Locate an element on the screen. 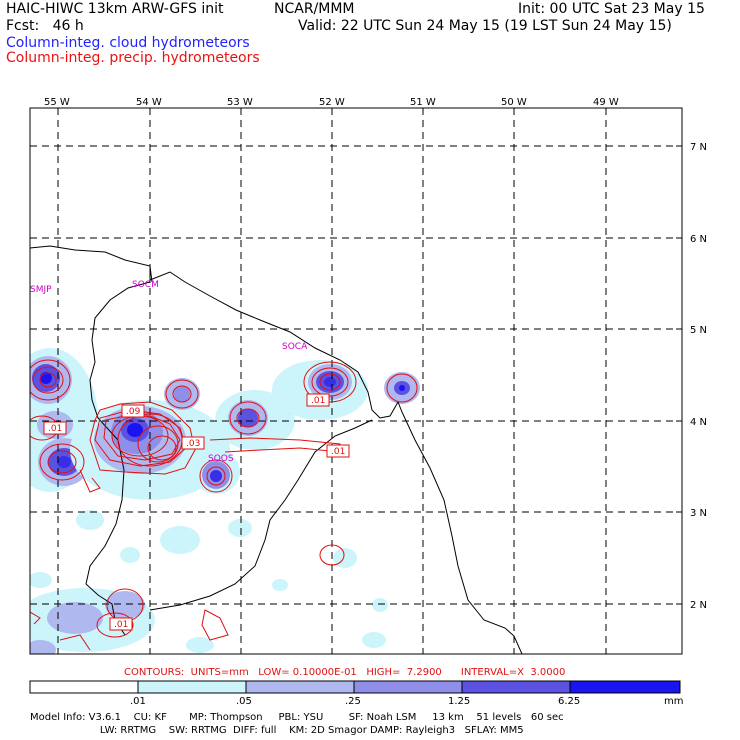  cloud-cell-53w is located at coordinates (250, 442).